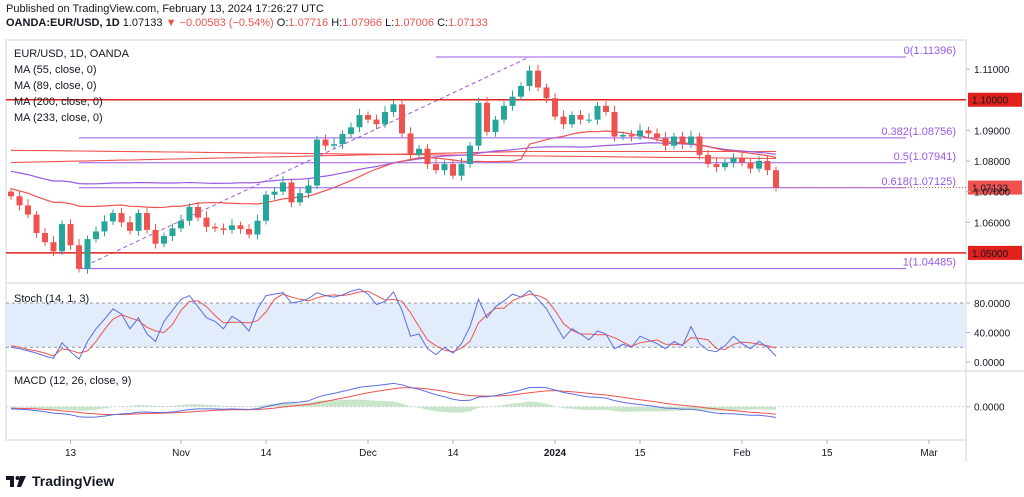 Image resolution: width=1024 pixels, height=497 pixels. Describe the element at coordinates (992, 334) in the screenshot. I see `stoch-tick-label: 40.0000` at that location.